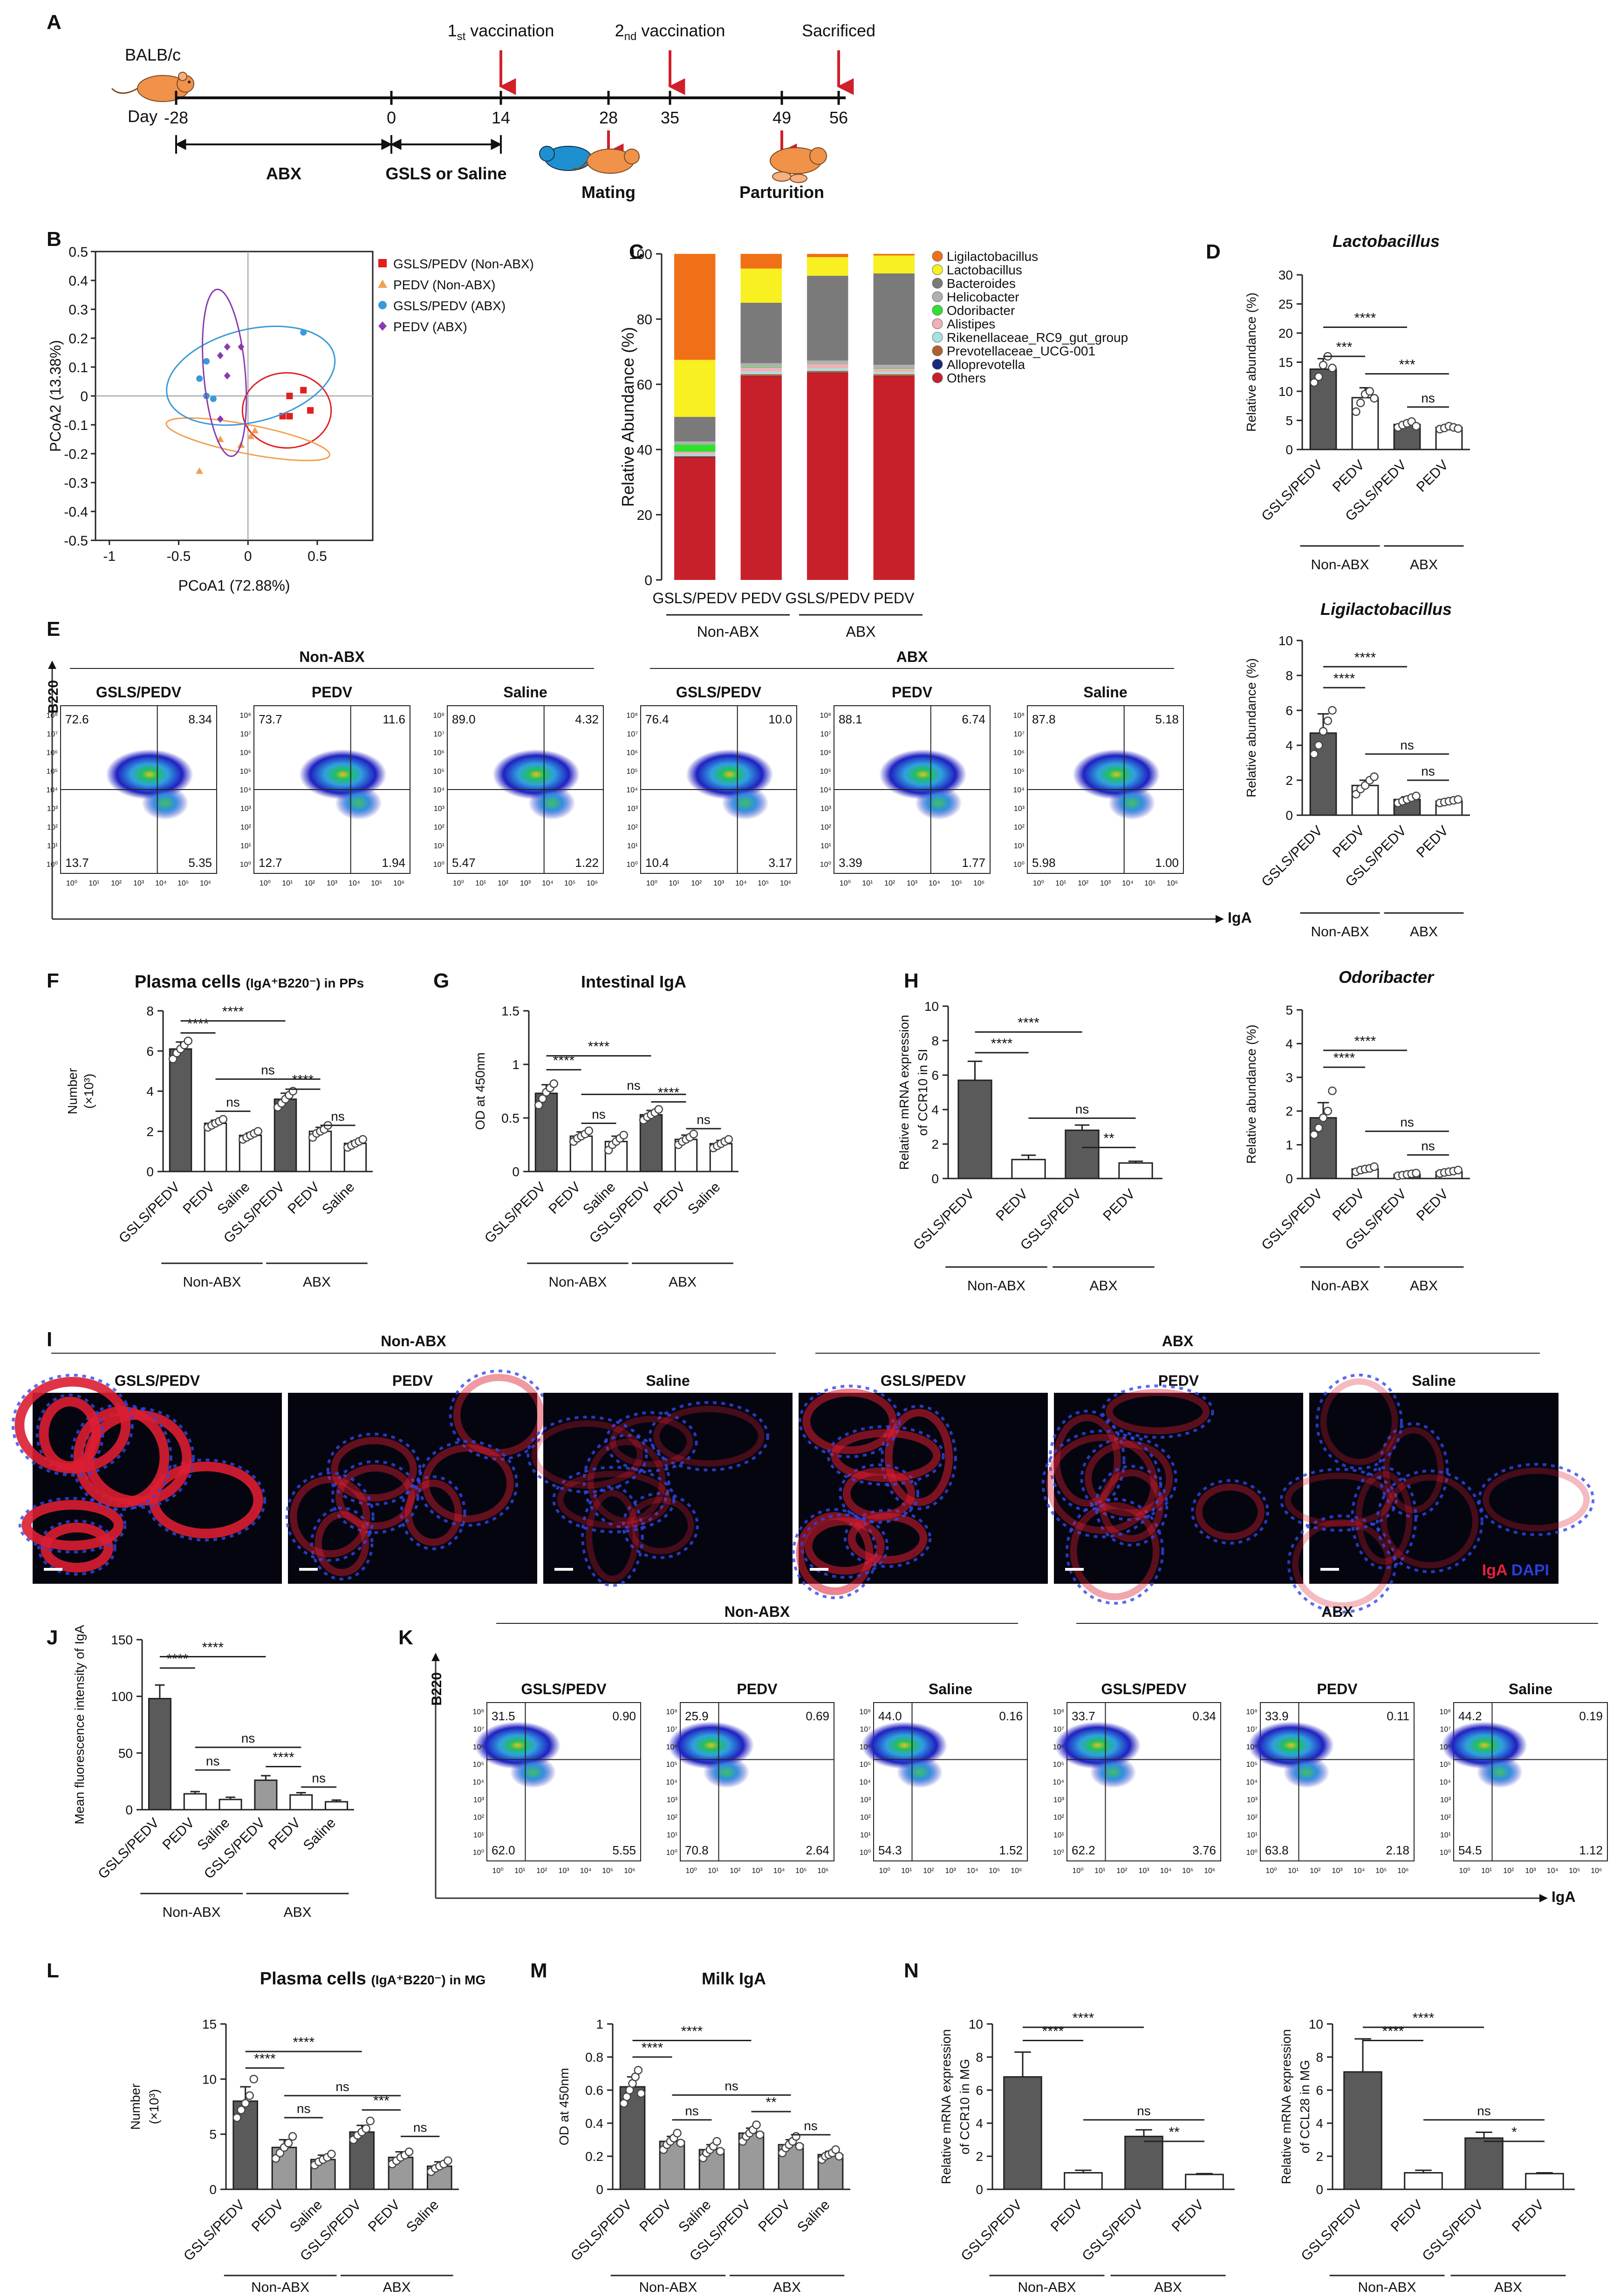 Image resolution: width=1620 pixels, height=2296 pixels. Describe the element at coordinates (781, 117) in the screenshot. I see `timeline-day-label: 49` at that location.